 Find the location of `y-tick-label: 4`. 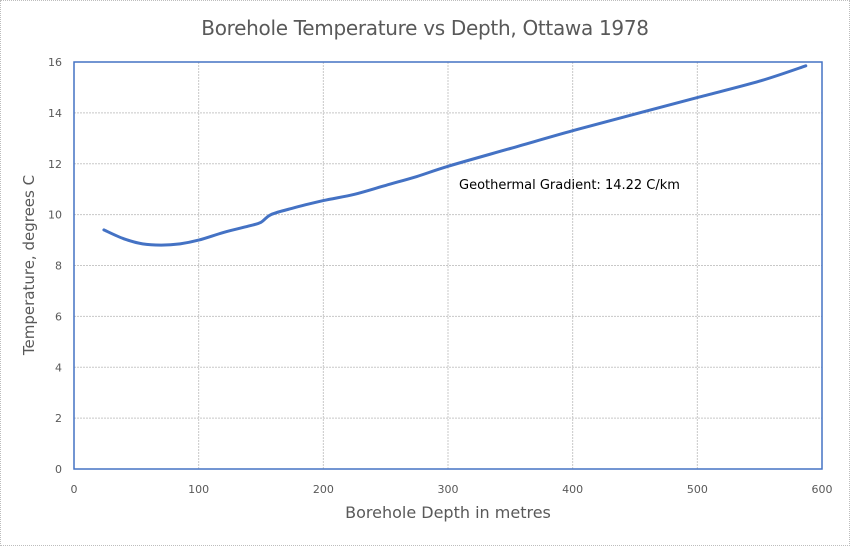

y-tick-label: 4 is located at coordinates (58, 367).